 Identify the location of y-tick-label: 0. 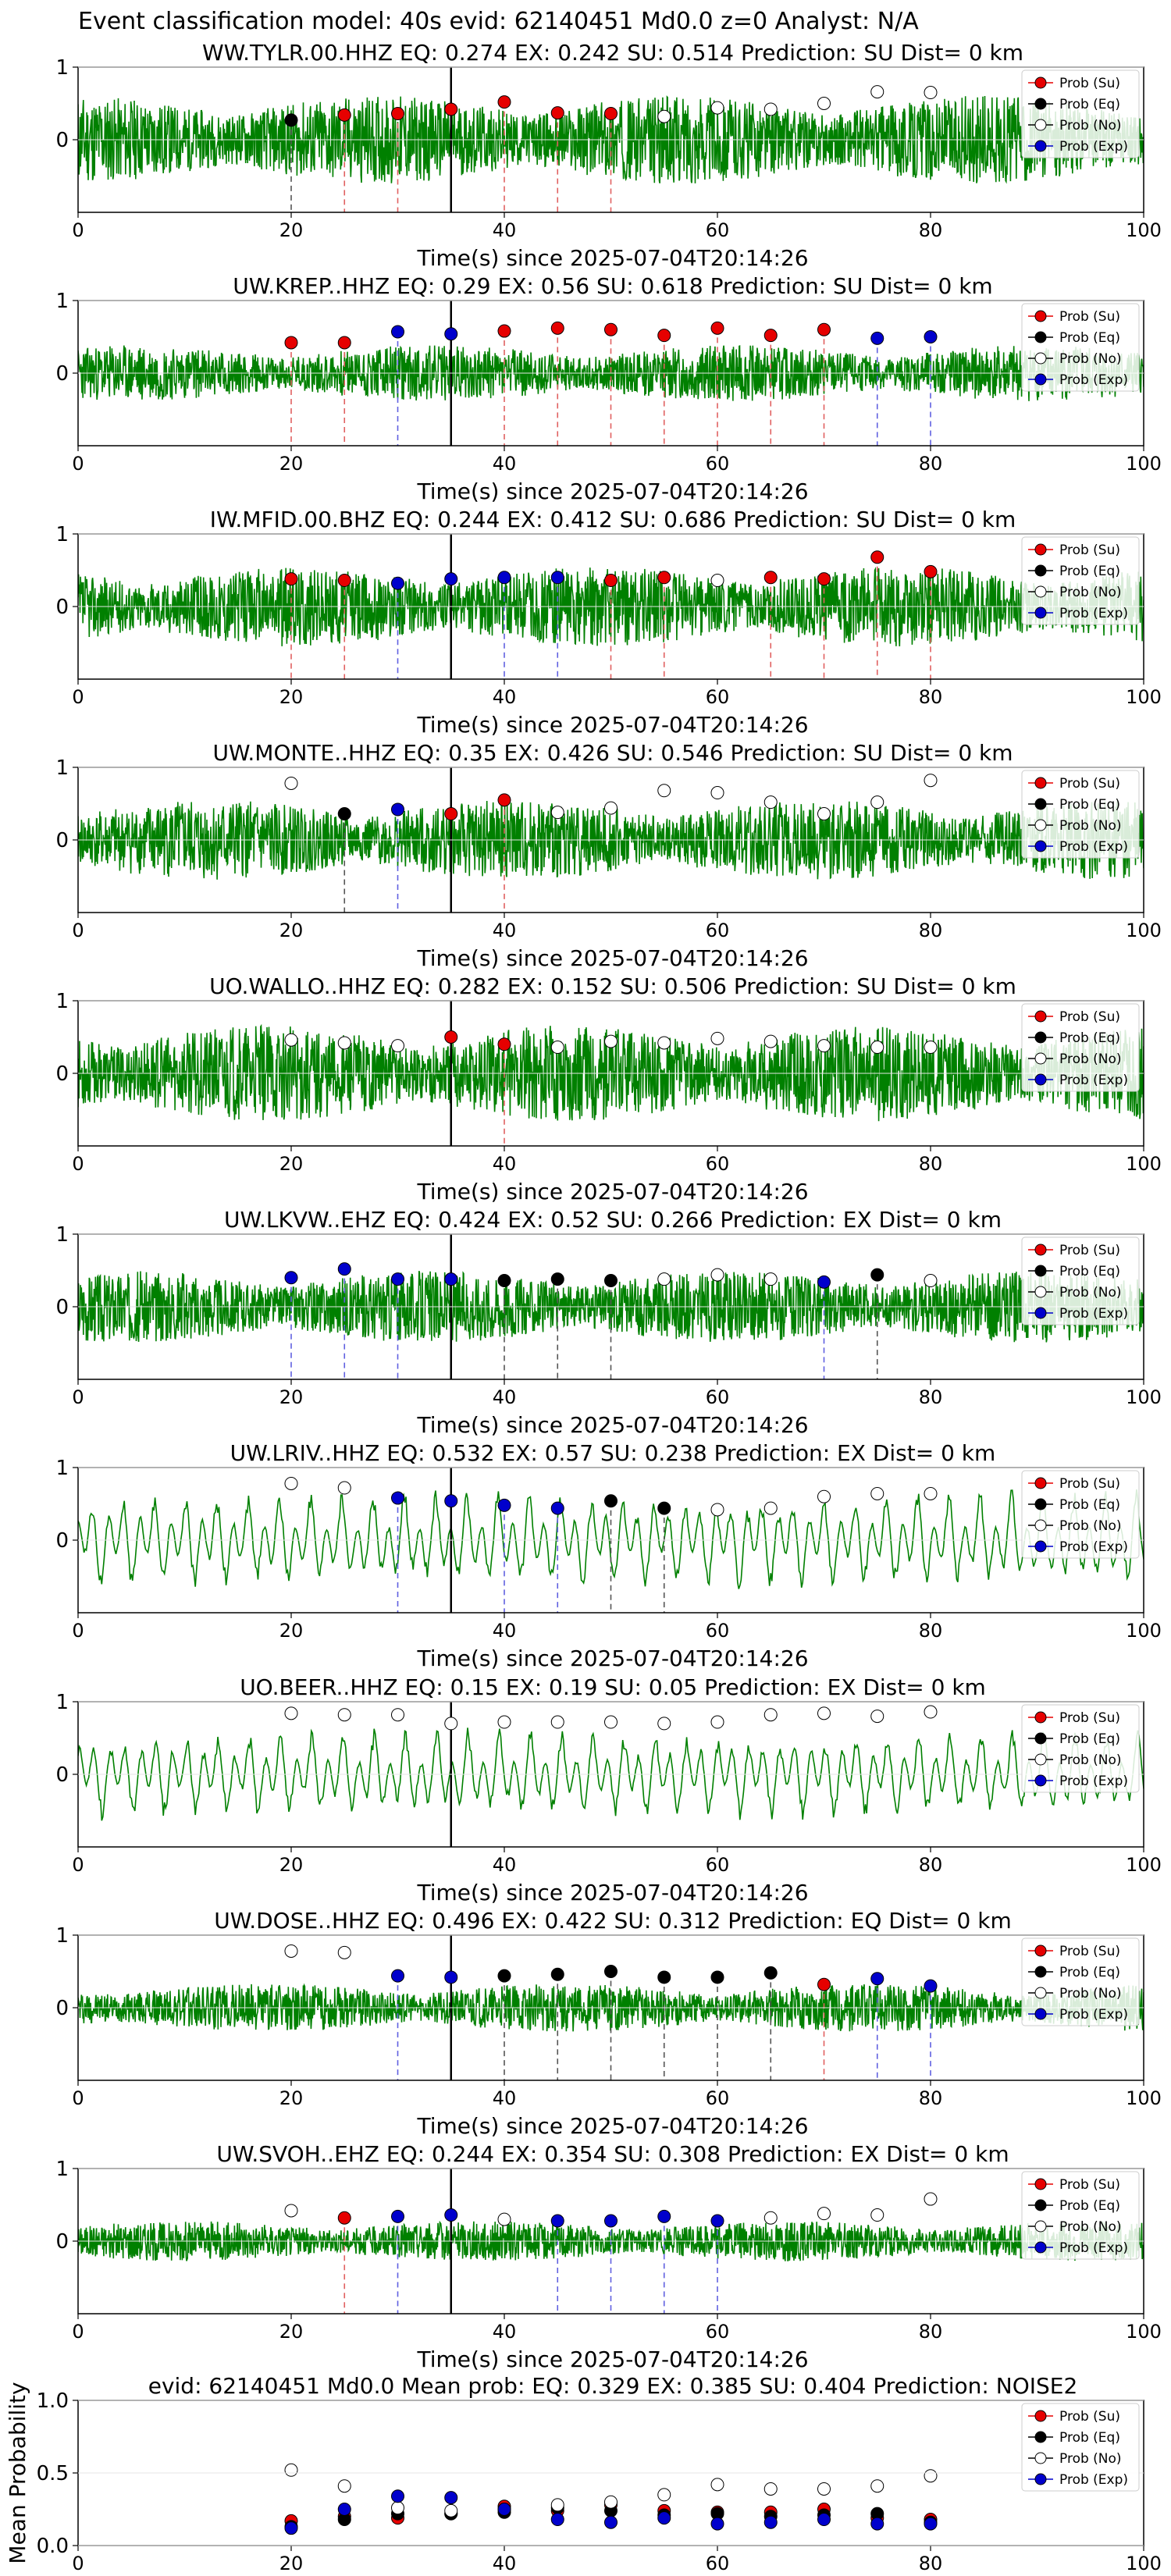
(62, 2242).